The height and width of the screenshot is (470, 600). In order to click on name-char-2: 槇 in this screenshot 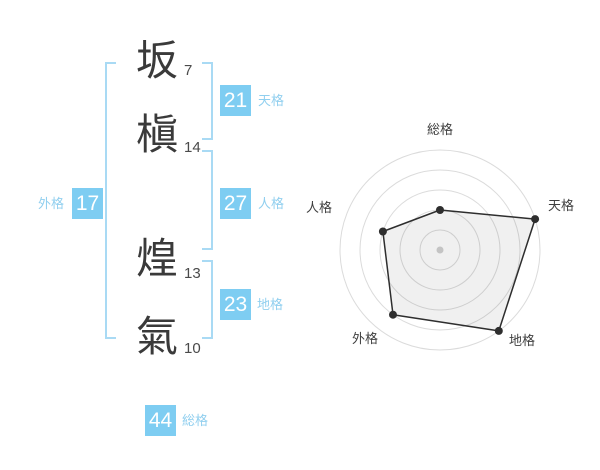, I will do `click(156, 134)`.